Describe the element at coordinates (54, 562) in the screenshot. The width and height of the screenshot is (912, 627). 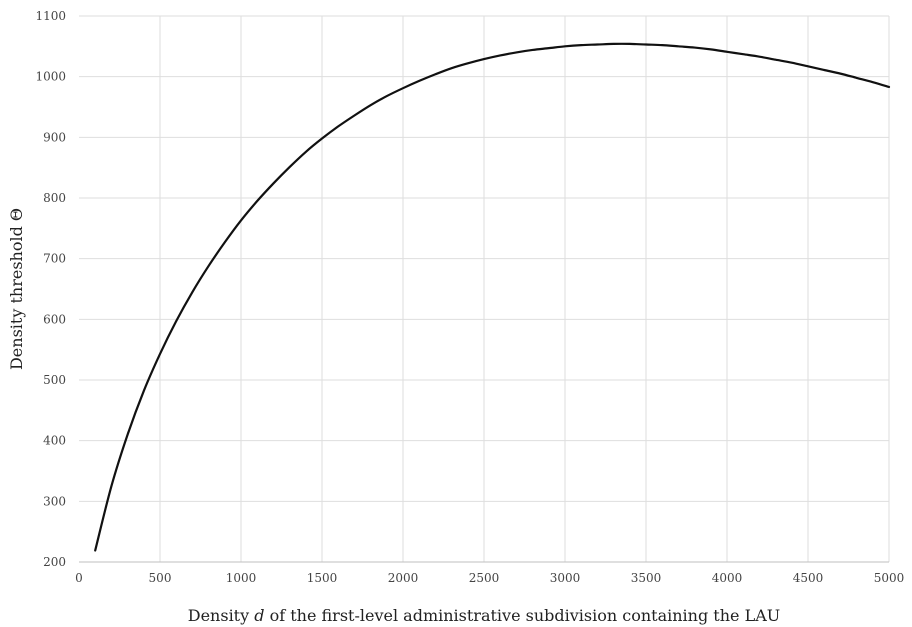
I see `y-tick-label: 200` at that location.